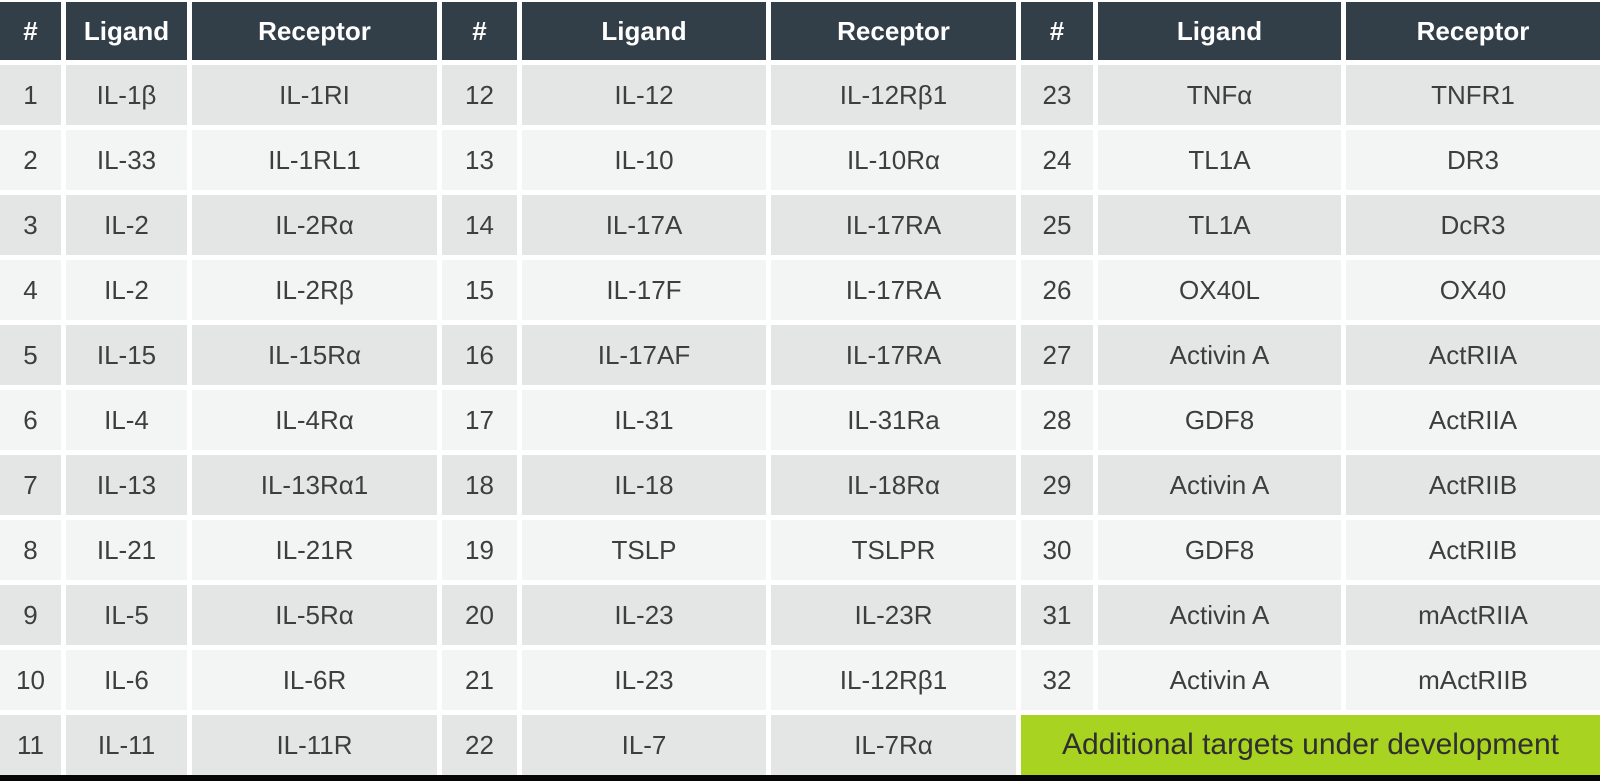 This screenshot has height=781, width=1600. I want to click on cell-num: 30, so click(1057, 550).